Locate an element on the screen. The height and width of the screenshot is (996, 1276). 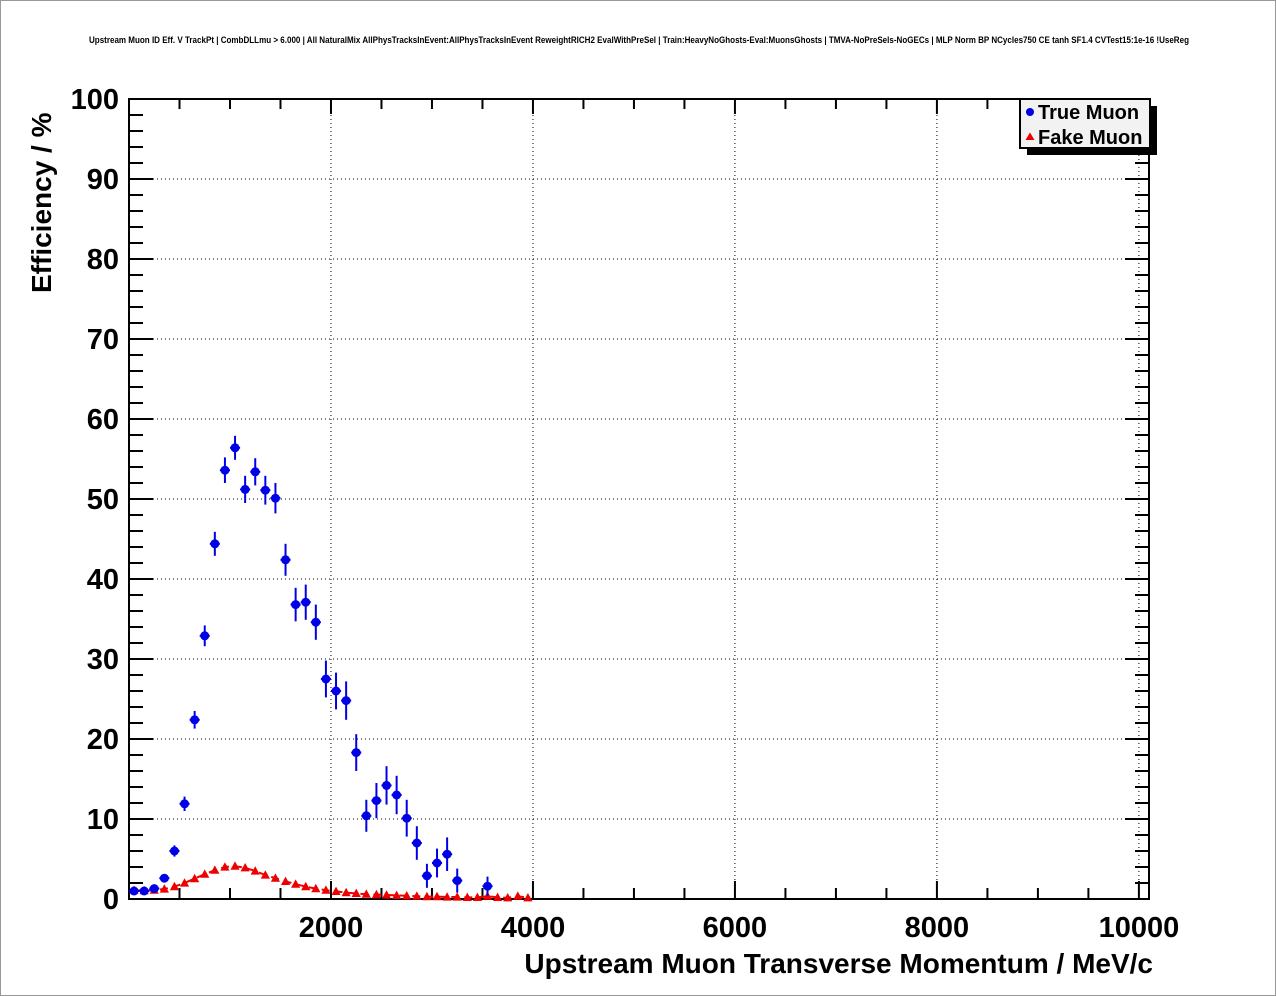
legend-box is located at coordinates (1085, 123).